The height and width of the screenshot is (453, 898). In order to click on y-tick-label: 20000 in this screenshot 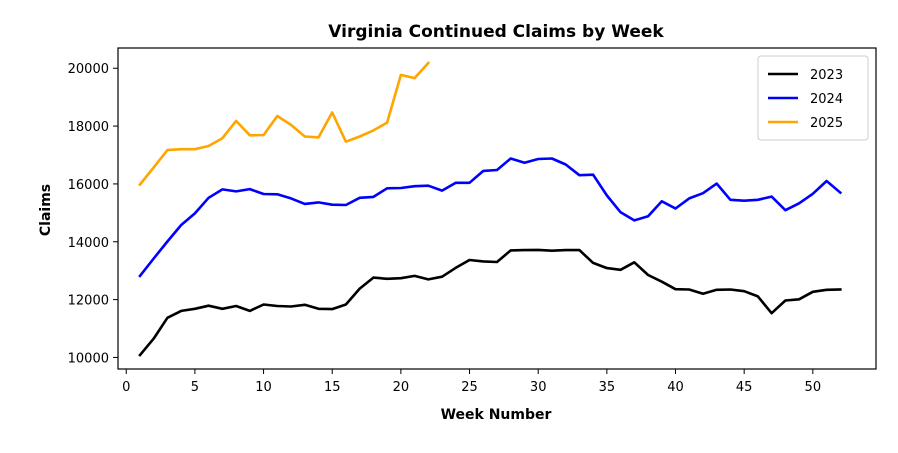, I will do `click(88, 69)`.